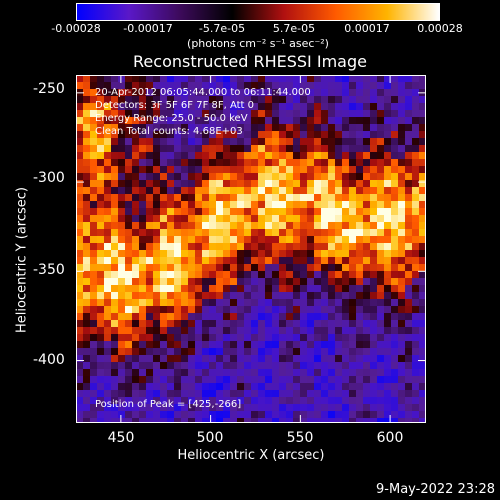 The width and height of the screenshot is (500, 500). Describe the element at coordinates (148, 28) in the screenshot. I see `colorbar-tick: -0.00017` at that location.